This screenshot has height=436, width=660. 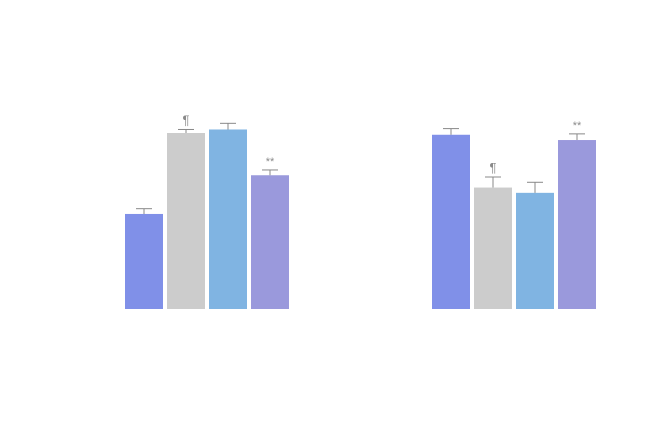 What do you see at coordinates (186, 119) in the screenshot?
I see `significance-label-left-2: ¶` at bounding box center [186, 119].